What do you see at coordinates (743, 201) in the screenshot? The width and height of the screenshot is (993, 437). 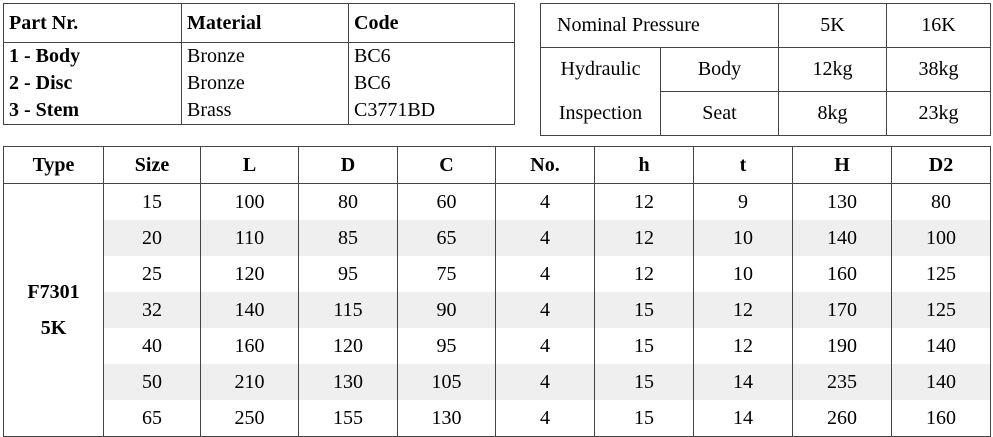 I see `cell: 9` at bounding box center [743, 201].